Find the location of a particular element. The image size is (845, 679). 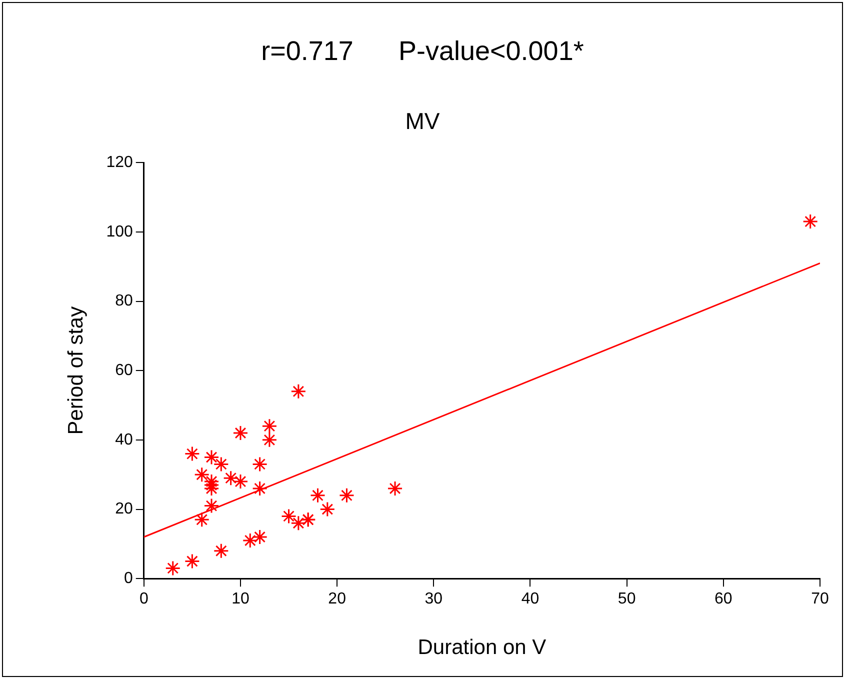

x-tick-label: 0 is located at coordinates (143, 599).